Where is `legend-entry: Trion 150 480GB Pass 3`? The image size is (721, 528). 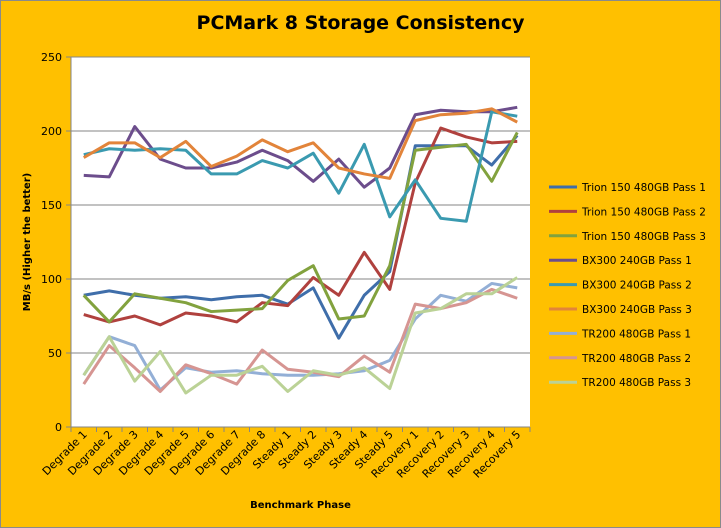
legend-entry: Trion 150 480GB Pass 3 is located at coordinates (643, 237).